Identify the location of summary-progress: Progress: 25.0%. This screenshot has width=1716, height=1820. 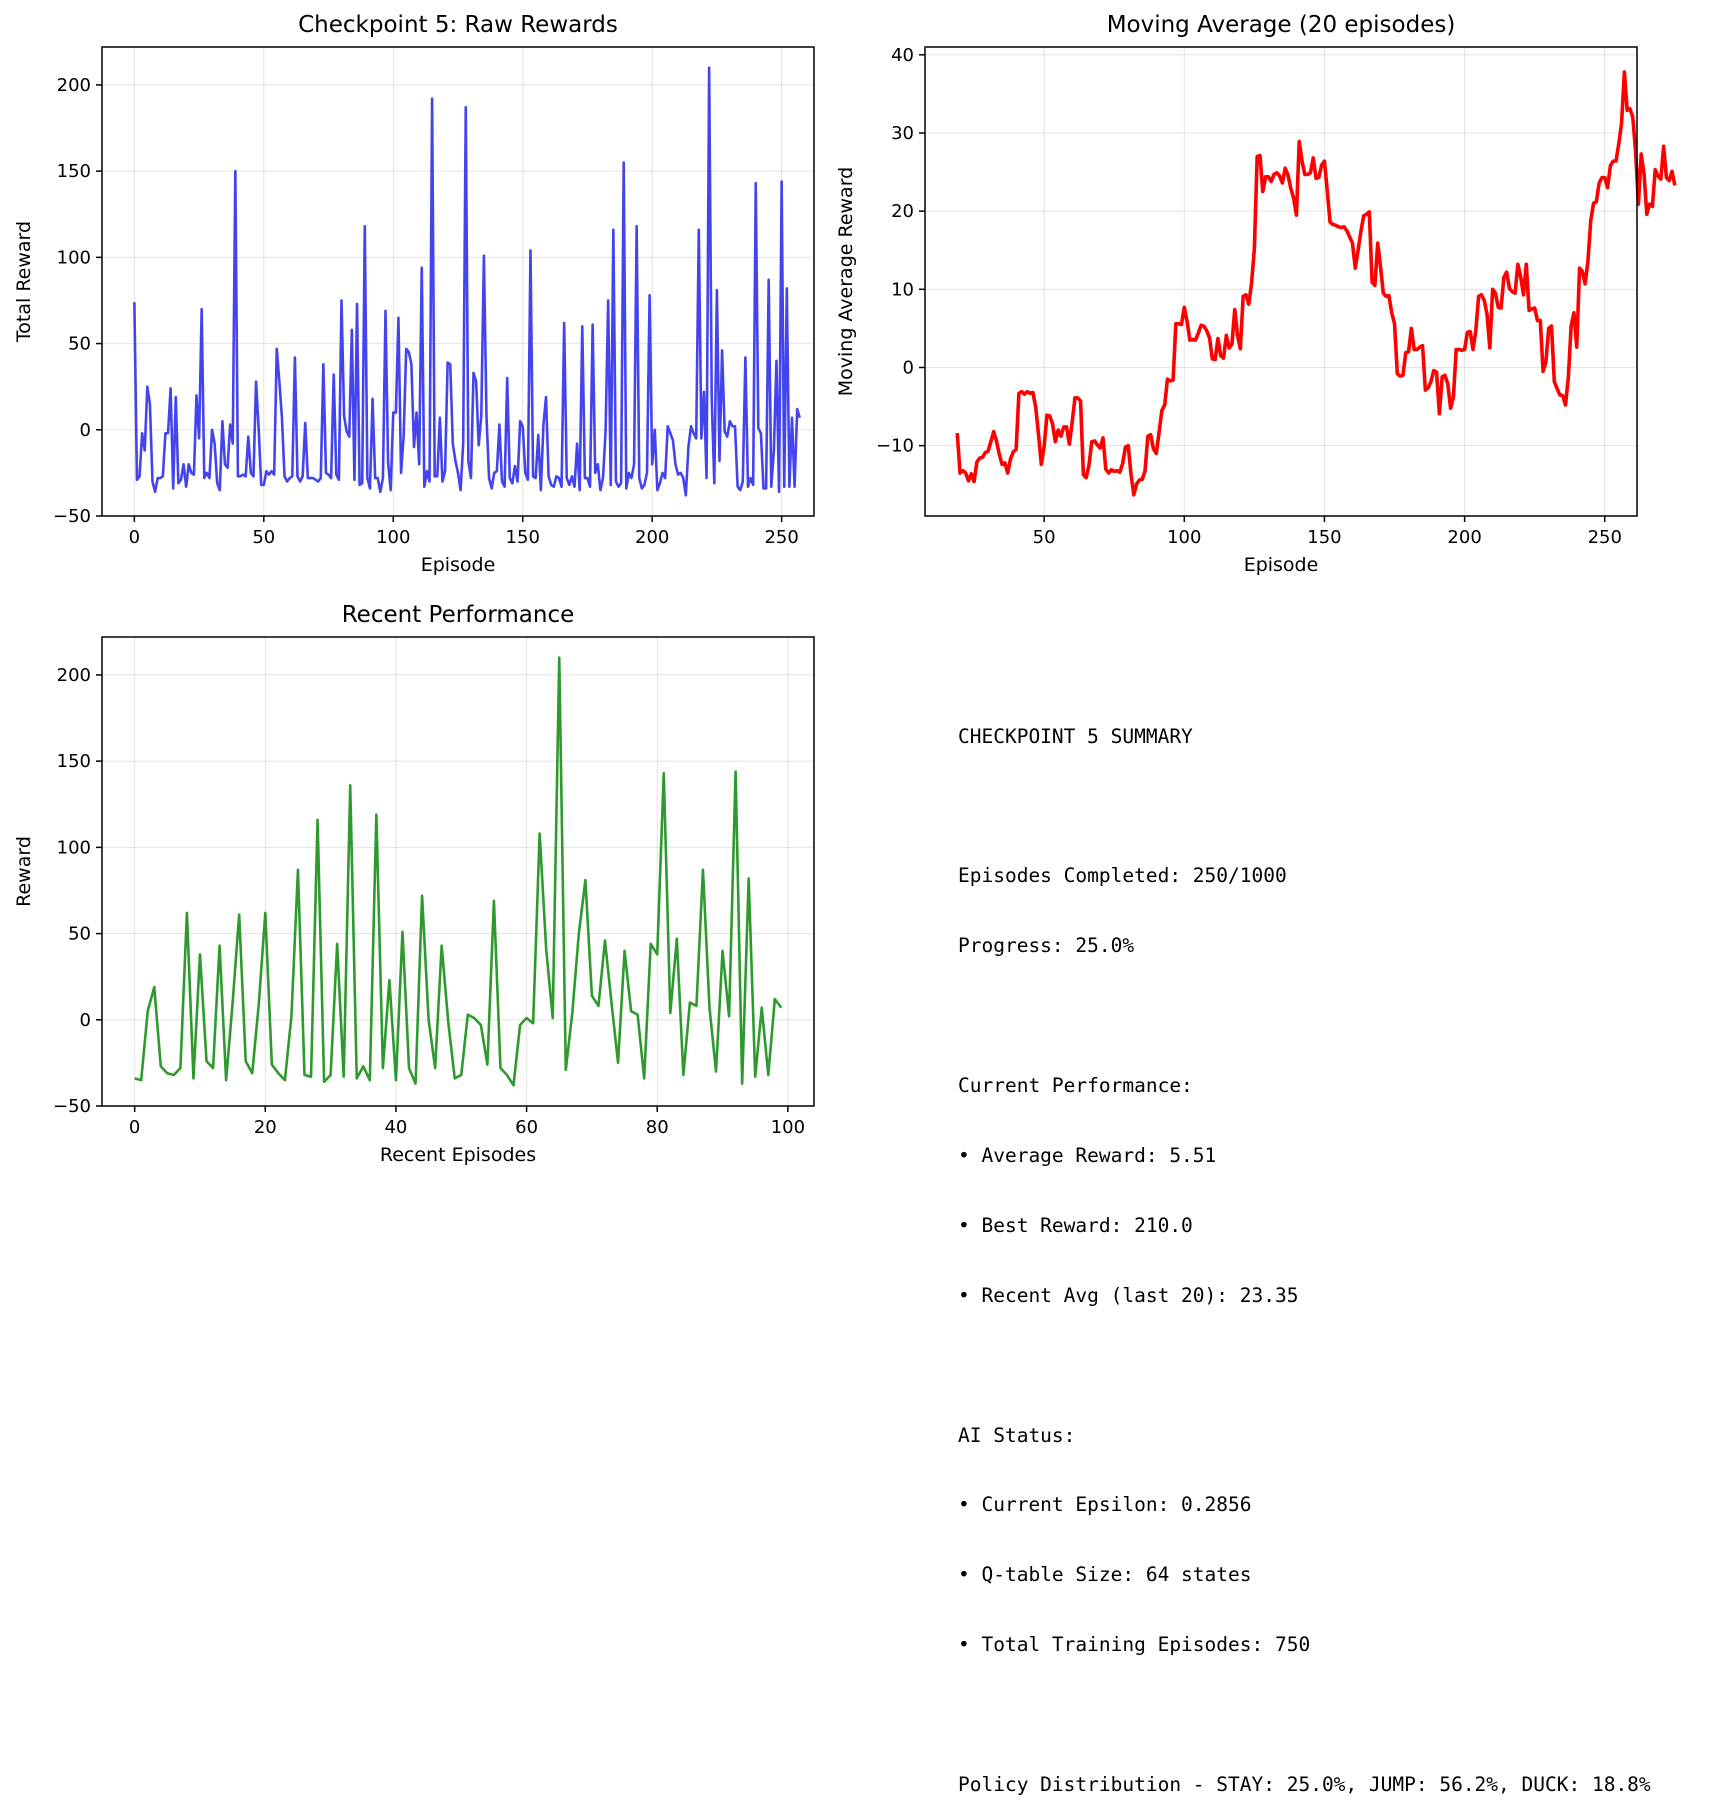
(1046, 946).